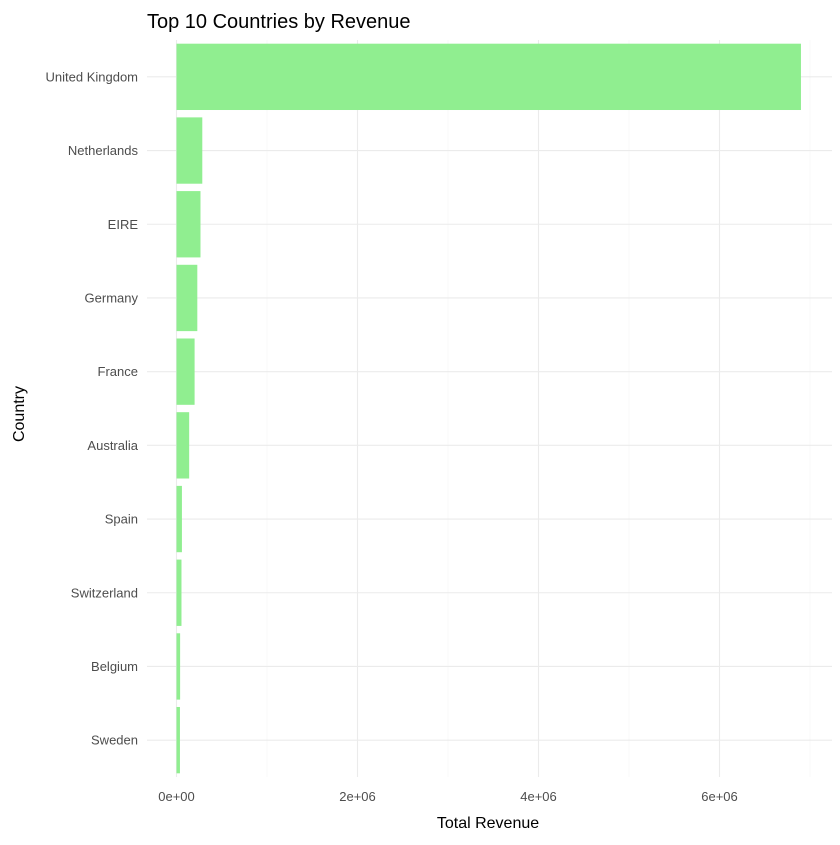  What do you see at coordinates (357, 796) in the screenshot?
I see `x-tick-label-1: 2e+06` at bounding box center [357, 796].